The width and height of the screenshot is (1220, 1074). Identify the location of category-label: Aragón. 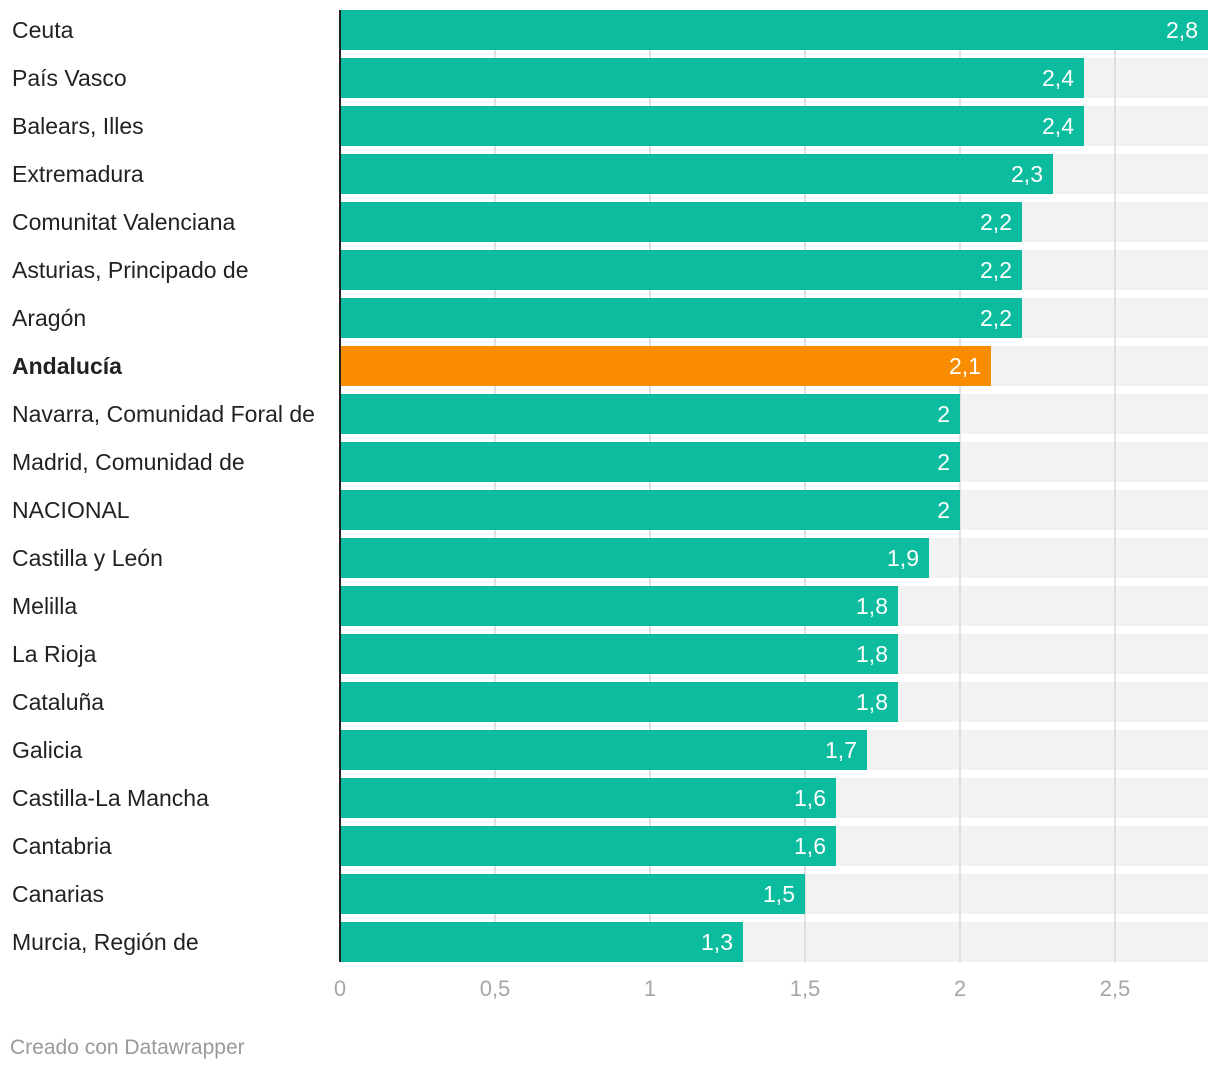
(49, 318).